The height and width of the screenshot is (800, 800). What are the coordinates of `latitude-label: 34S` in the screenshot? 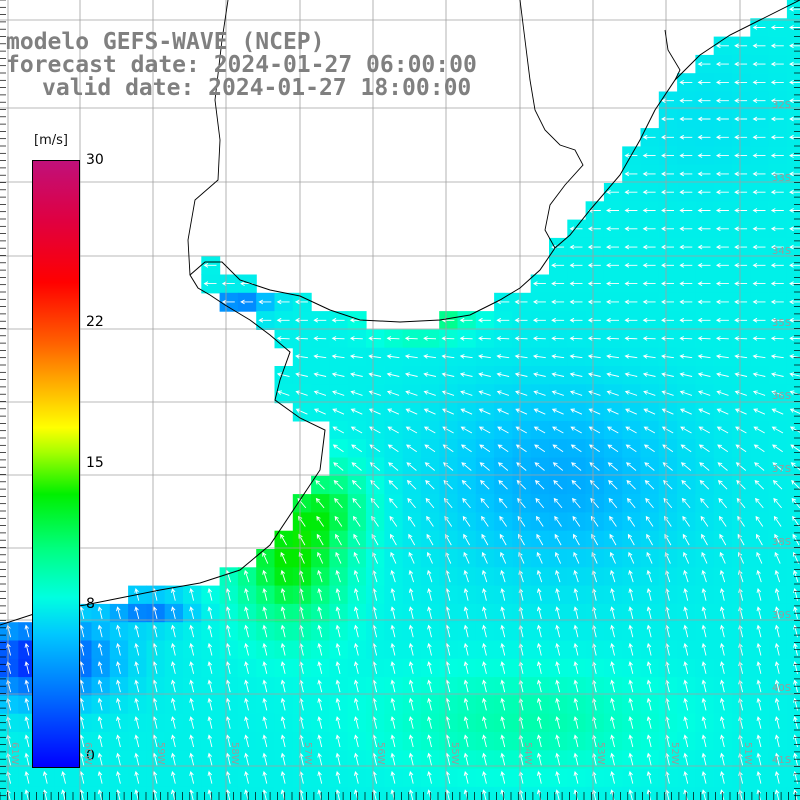 It's located at (782, 251).